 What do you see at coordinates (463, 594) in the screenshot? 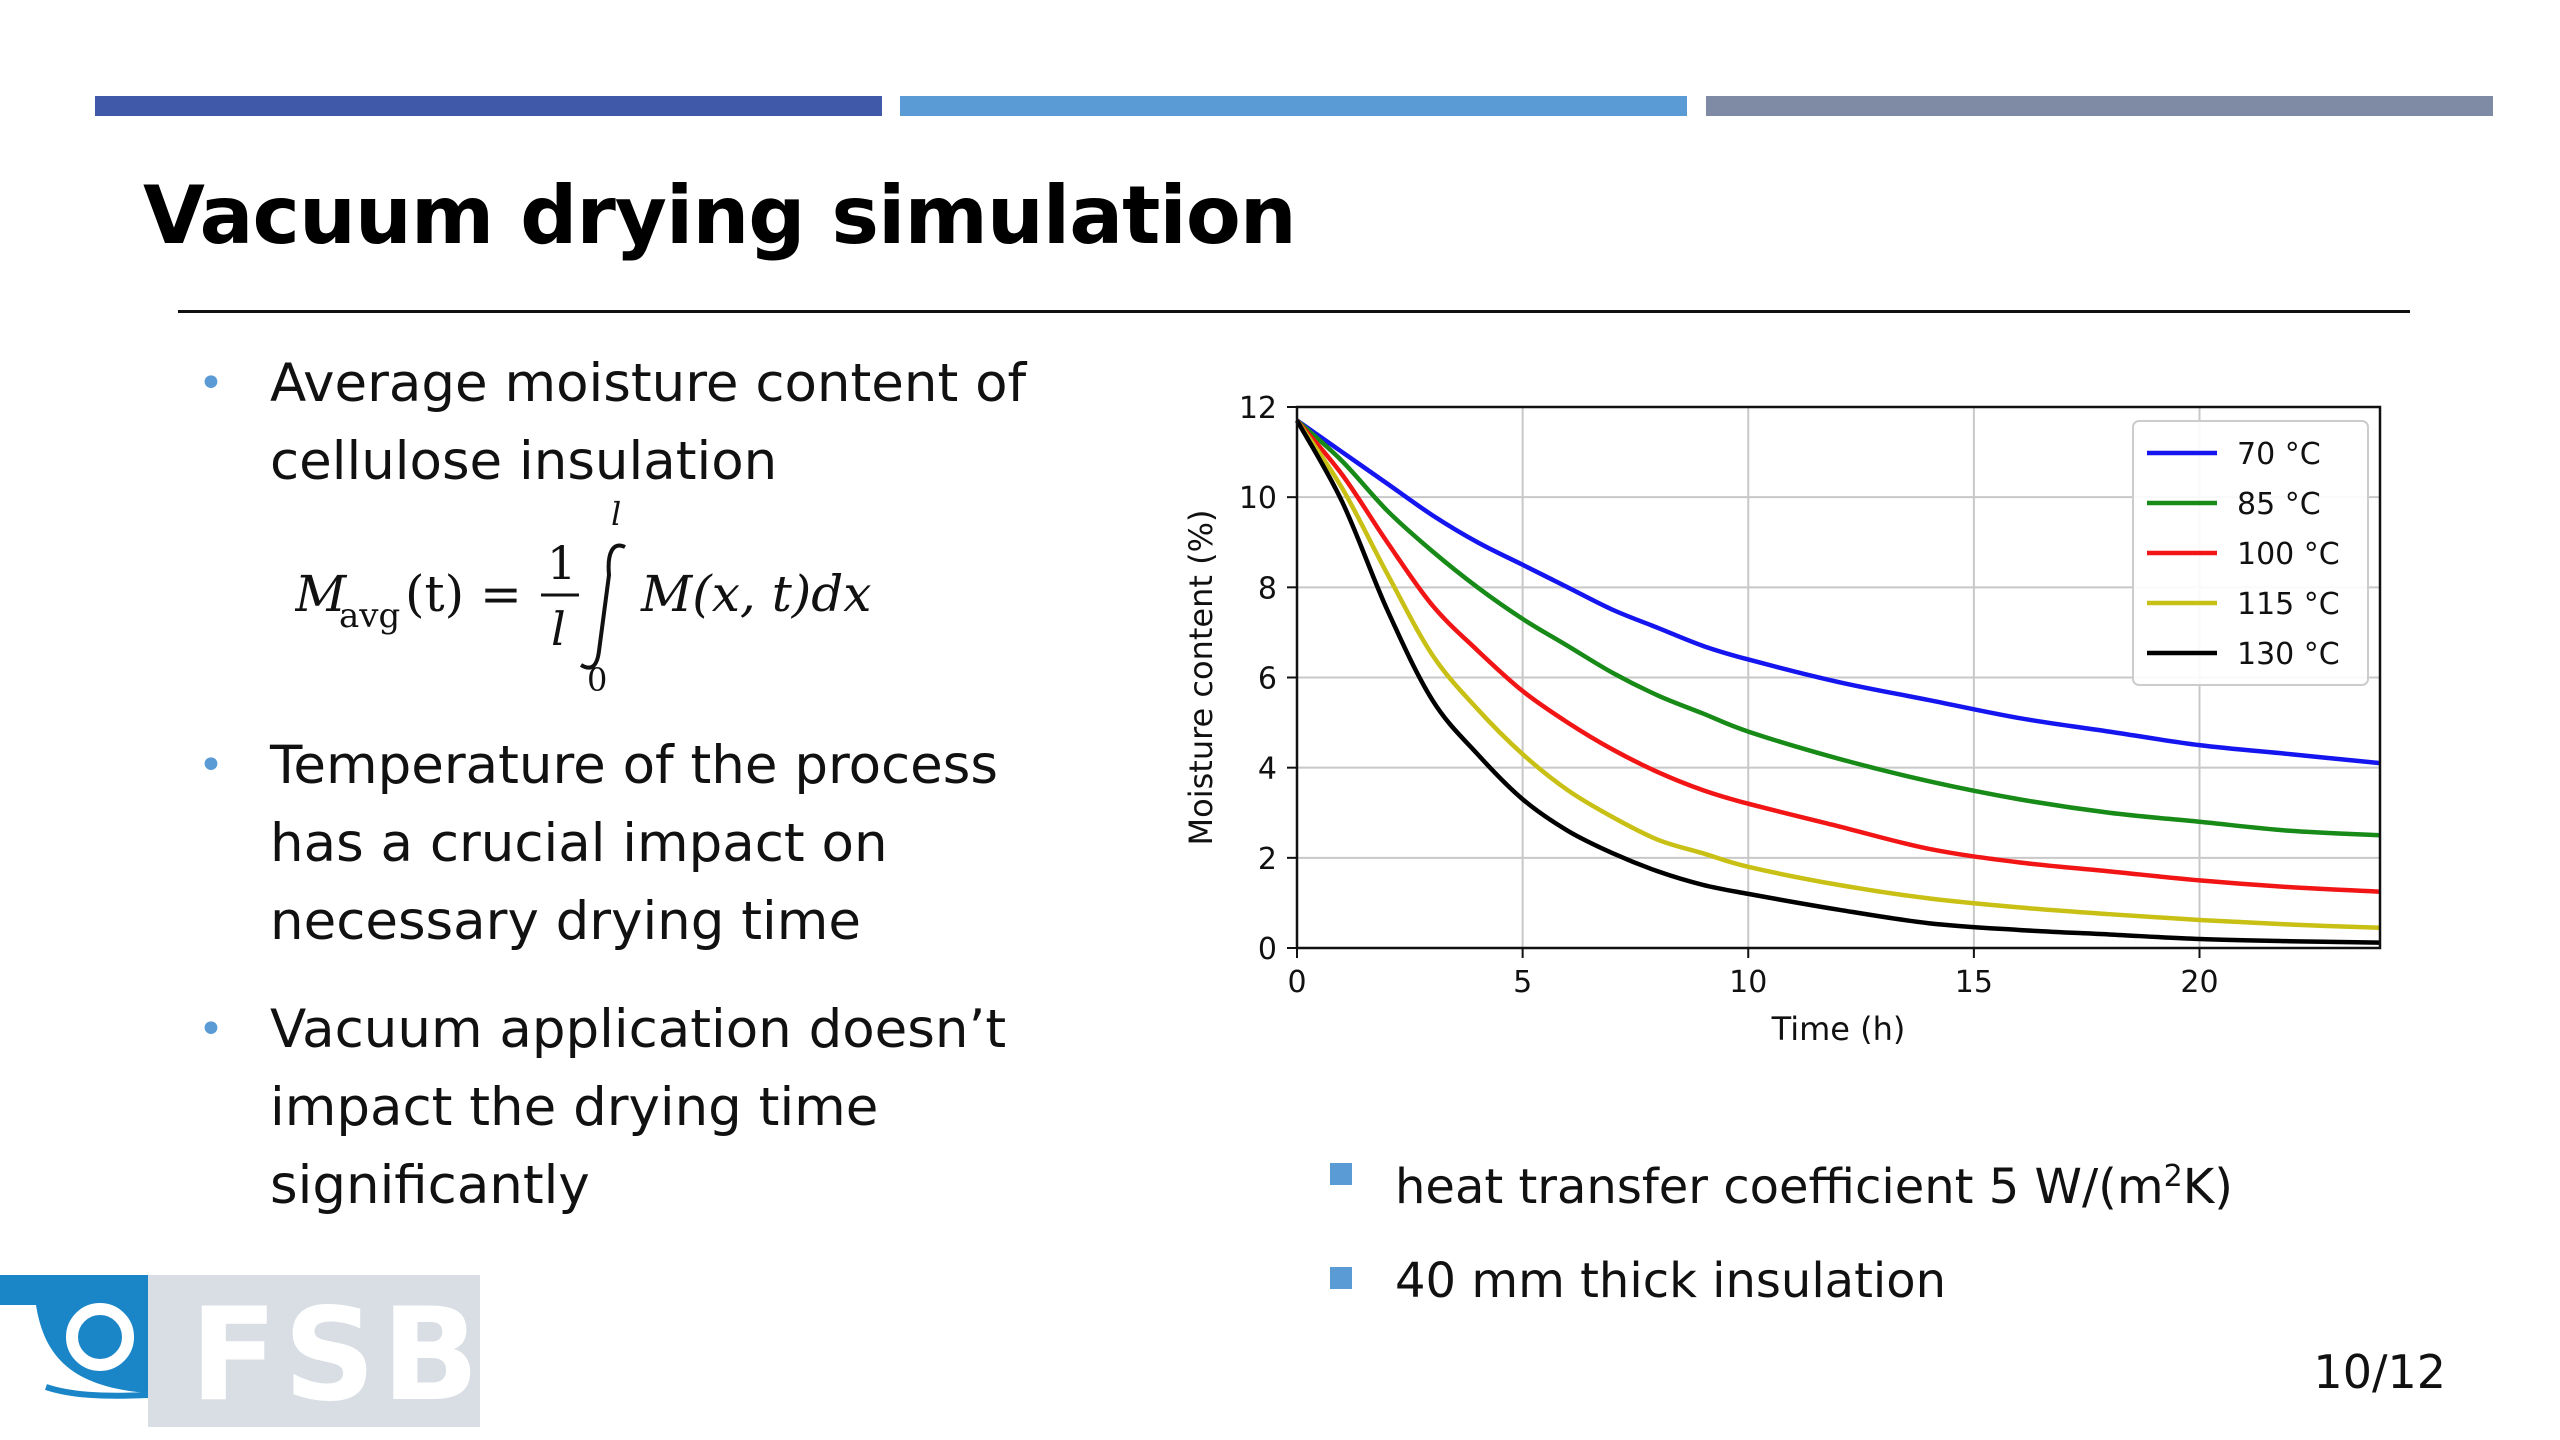
I see `formula-lhs-arg: (t) =` at bounding box center [463, 594].